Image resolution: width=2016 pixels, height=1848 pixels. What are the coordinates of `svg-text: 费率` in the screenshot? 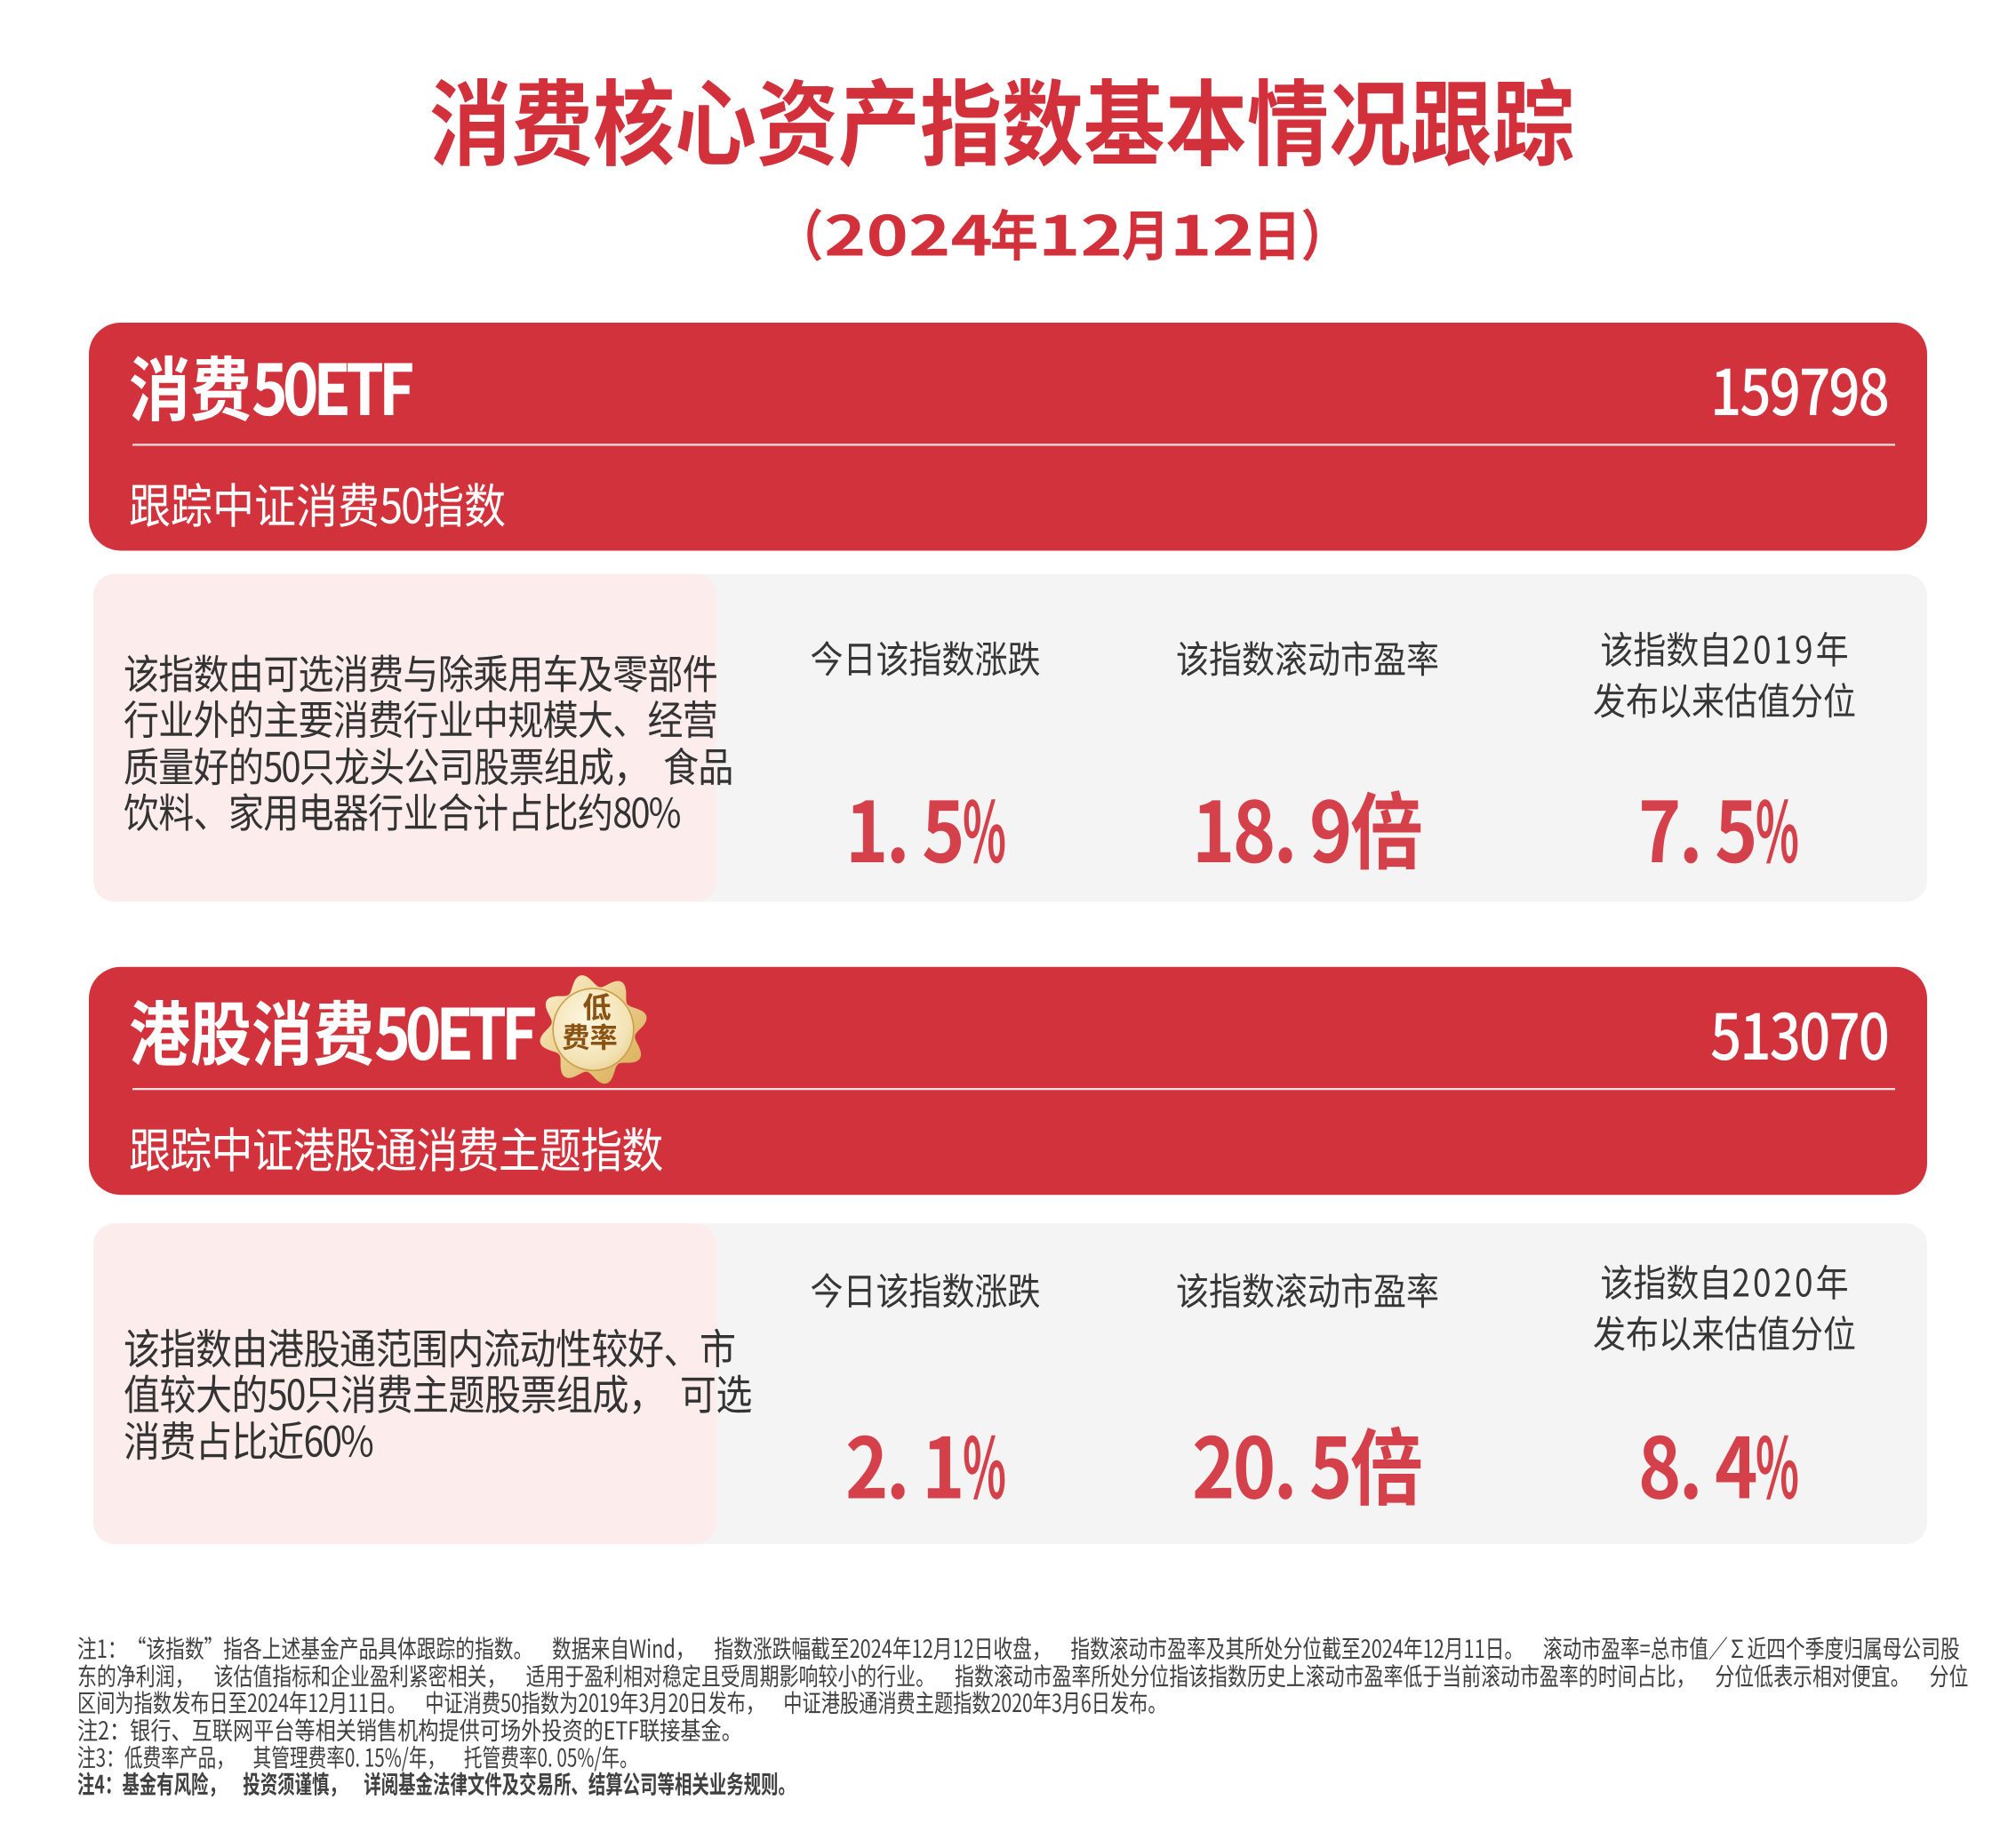 It's located at (589, 1035).